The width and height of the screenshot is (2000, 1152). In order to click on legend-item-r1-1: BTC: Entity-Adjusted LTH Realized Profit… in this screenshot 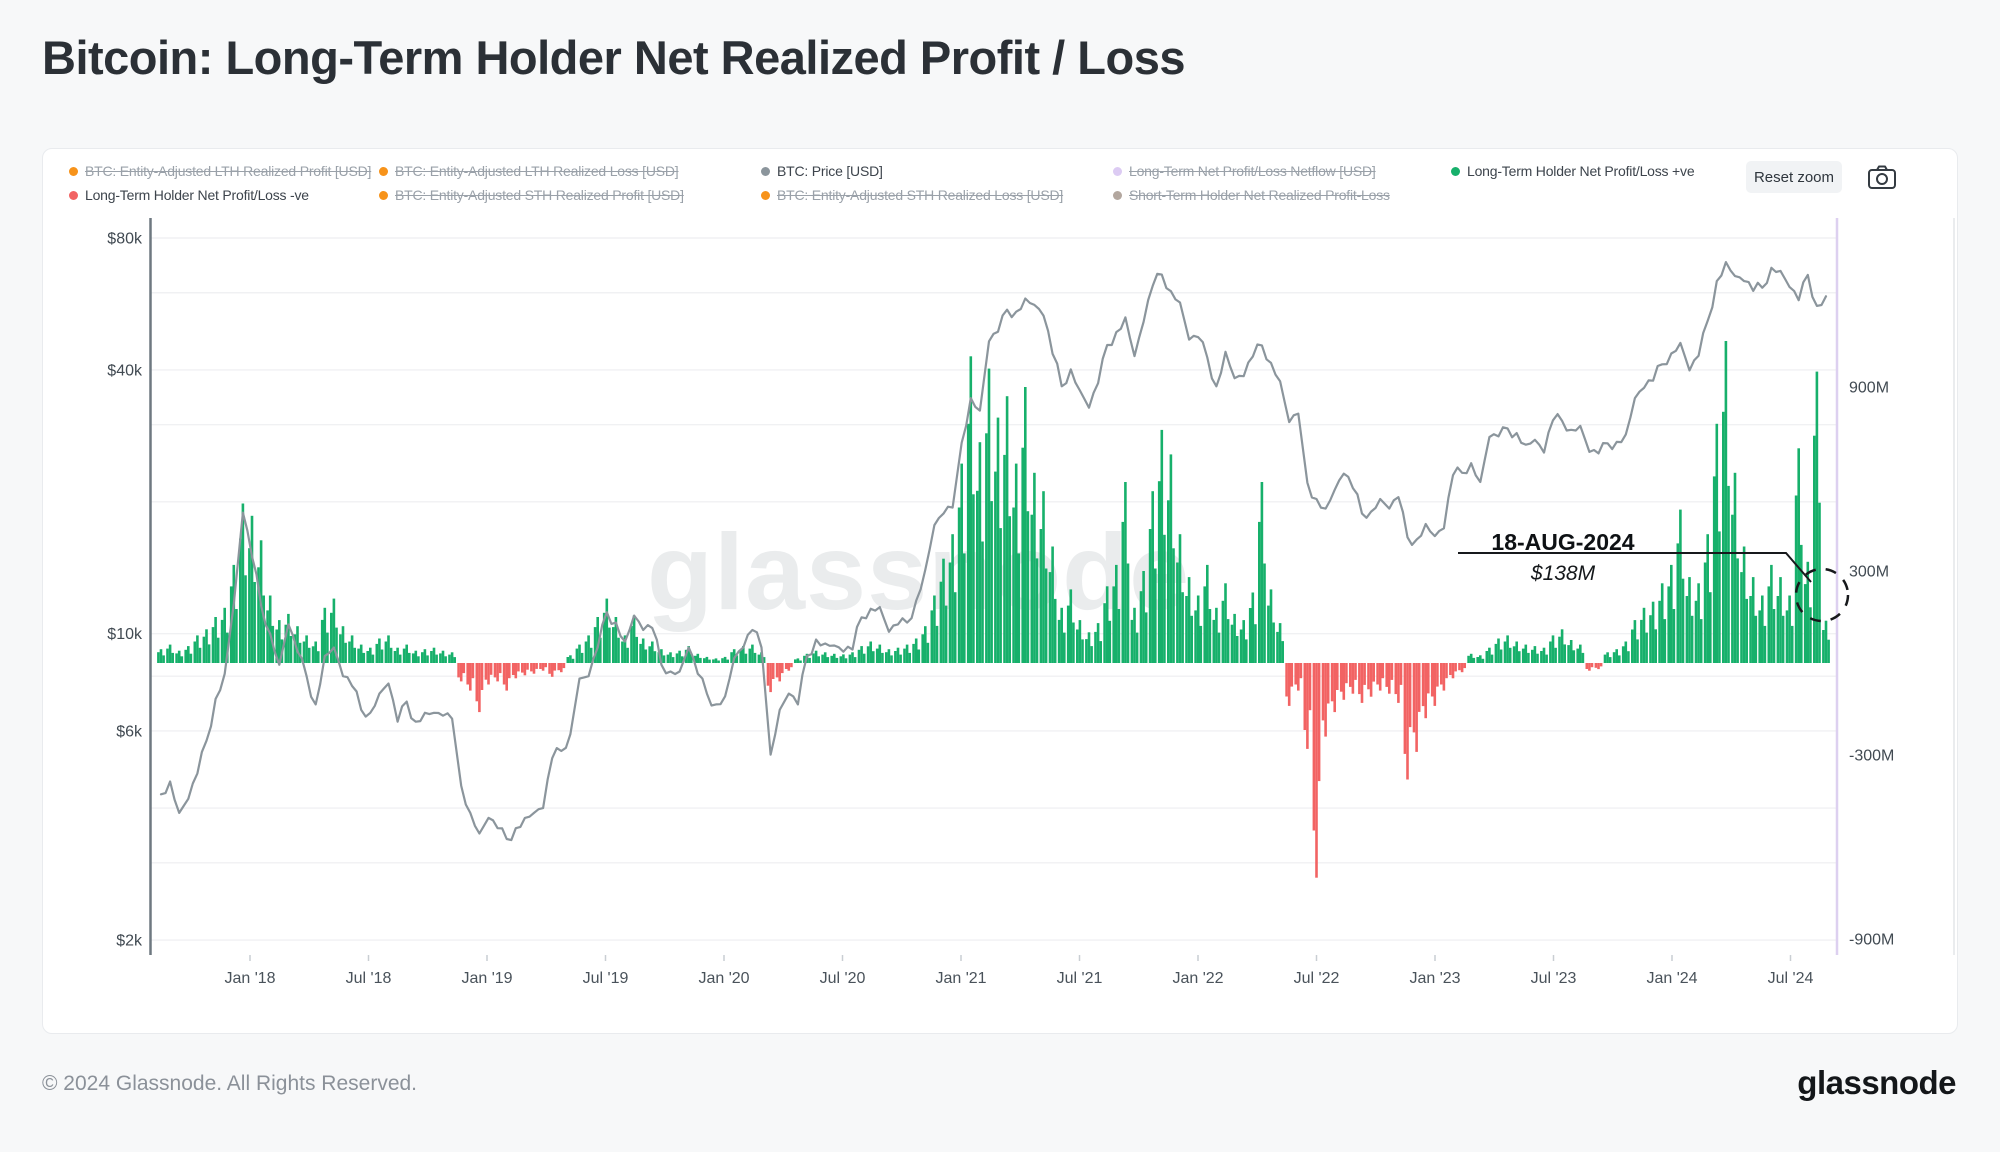, I will do `click(220, 171)`.